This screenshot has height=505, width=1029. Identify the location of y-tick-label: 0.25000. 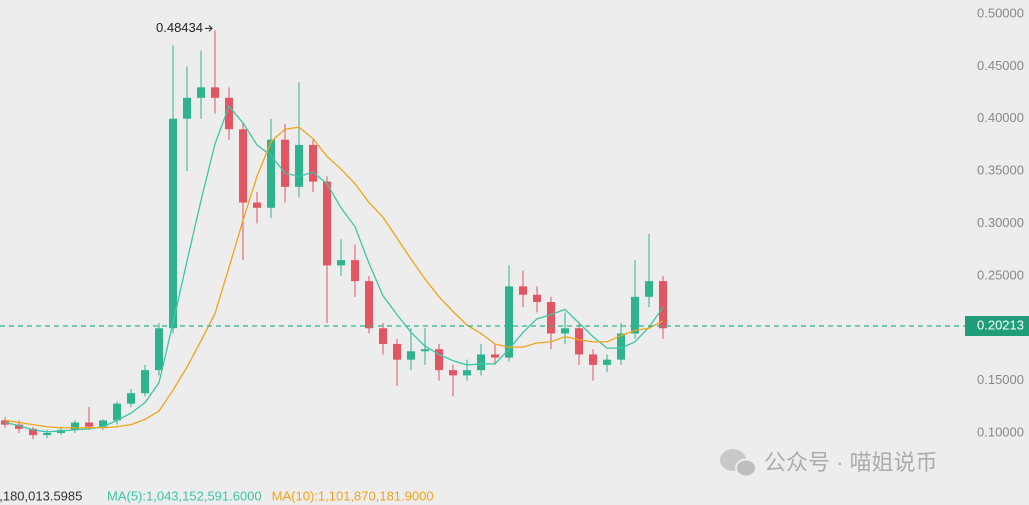
(1000, 274).